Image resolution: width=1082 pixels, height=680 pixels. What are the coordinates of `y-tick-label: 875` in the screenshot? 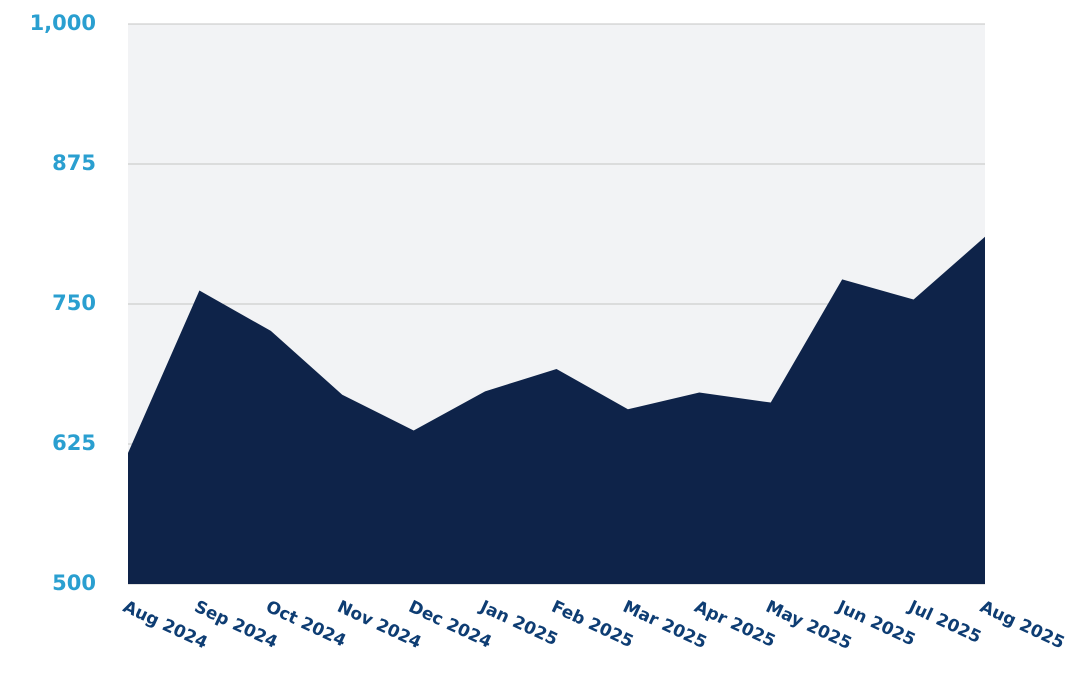 It's located at (74, 163).